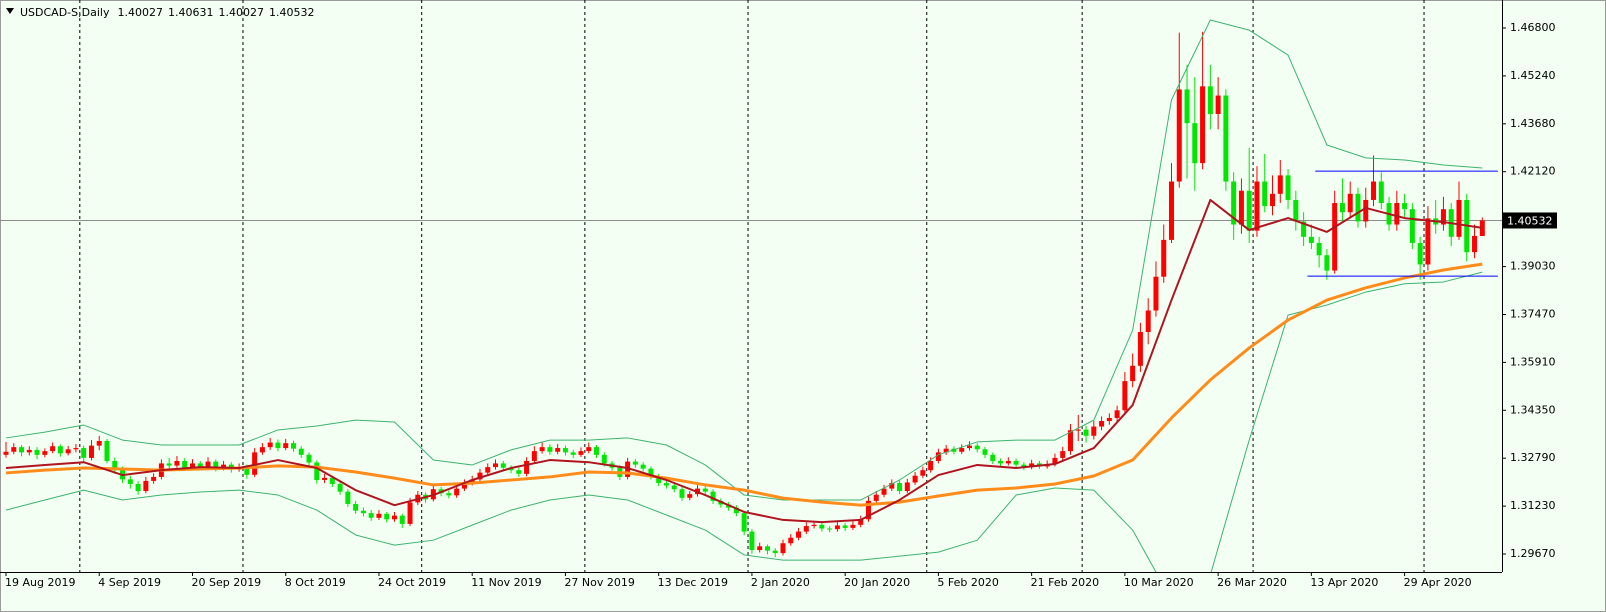 This screenshot has height=612, width=1606. I want to click on close-value: 1.40532, so click(292, 12).